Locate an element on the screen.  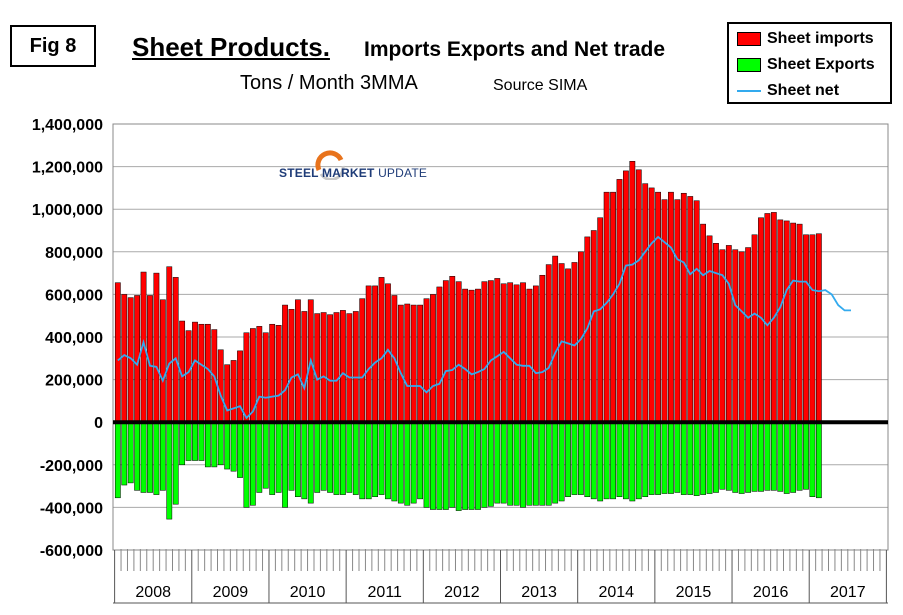
x-year-label: 2016 is located at coordinates (771, 592).